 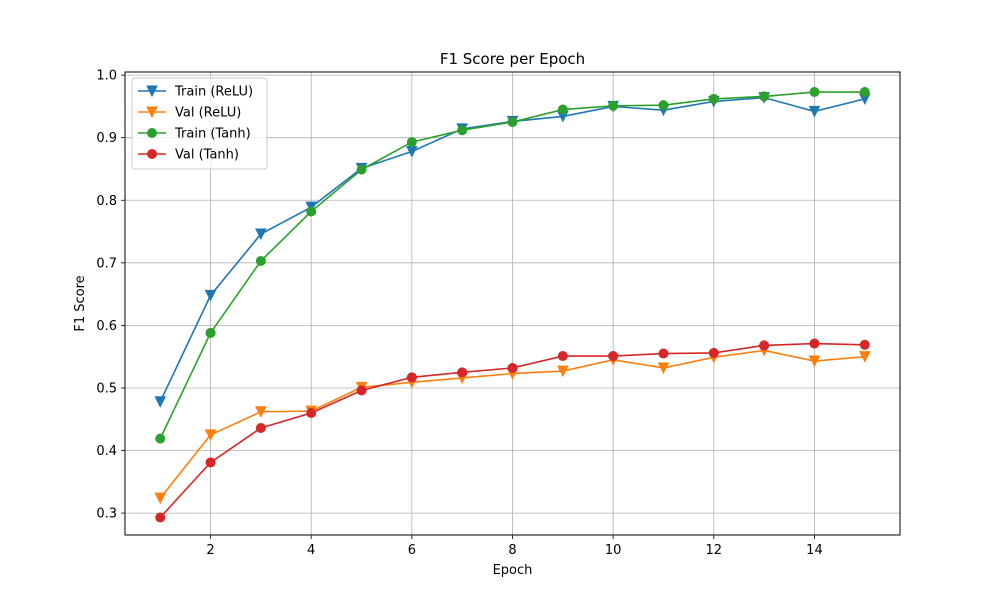 I want to click on legend-box, so click(x=199, y=123).